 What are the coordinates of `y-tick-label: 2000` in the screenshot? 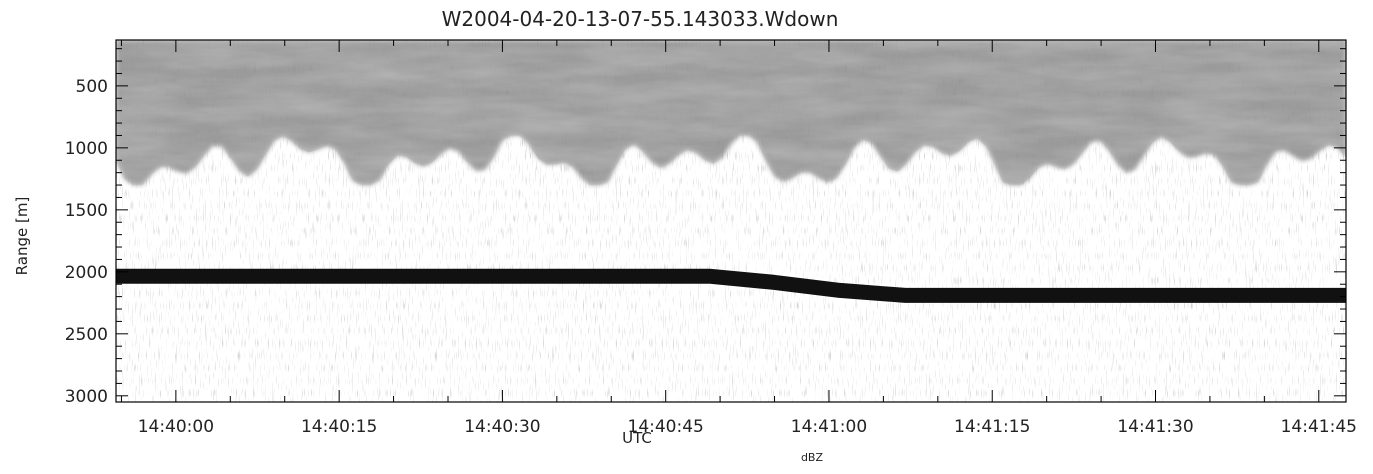 It's located at (86, 273).